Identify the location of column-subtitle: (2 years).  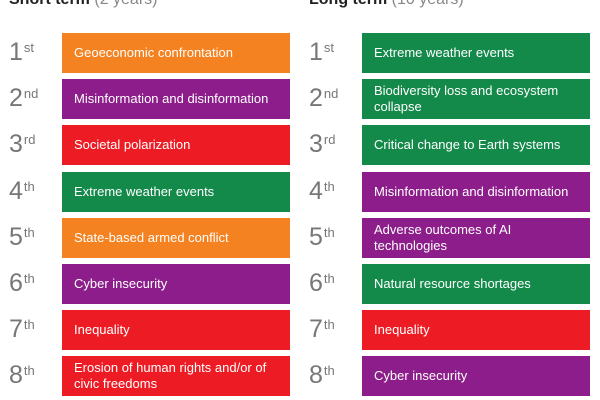
(125, 4).